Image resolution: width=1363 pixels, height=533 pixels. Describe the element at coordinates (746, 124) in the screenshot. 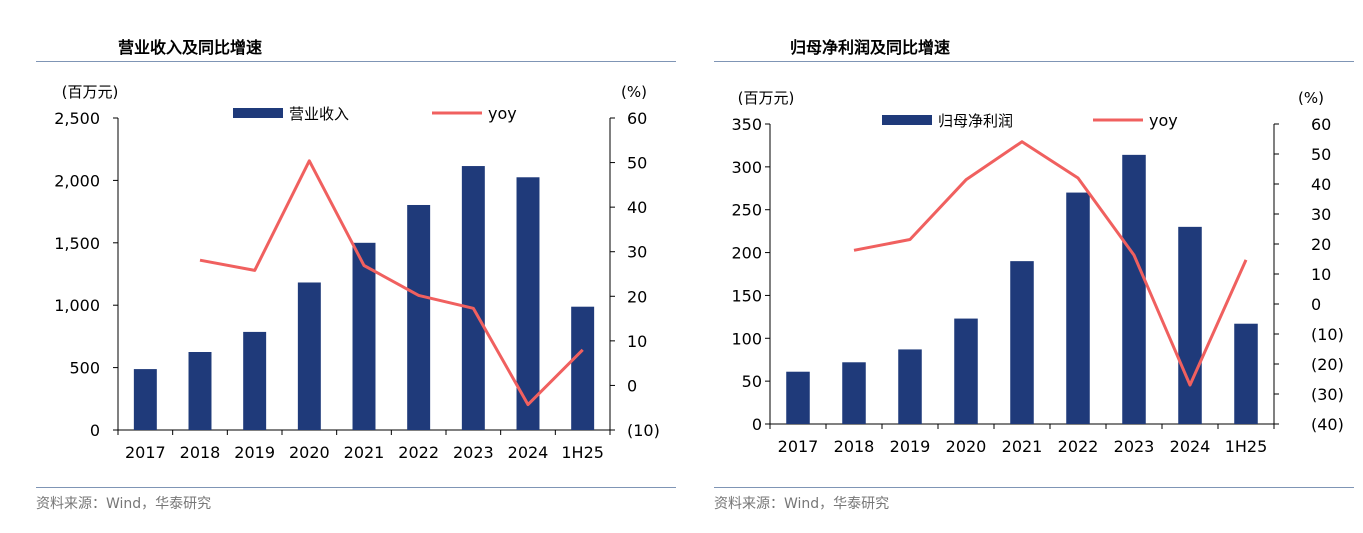

I see `left-tick-label: 350` at that location.